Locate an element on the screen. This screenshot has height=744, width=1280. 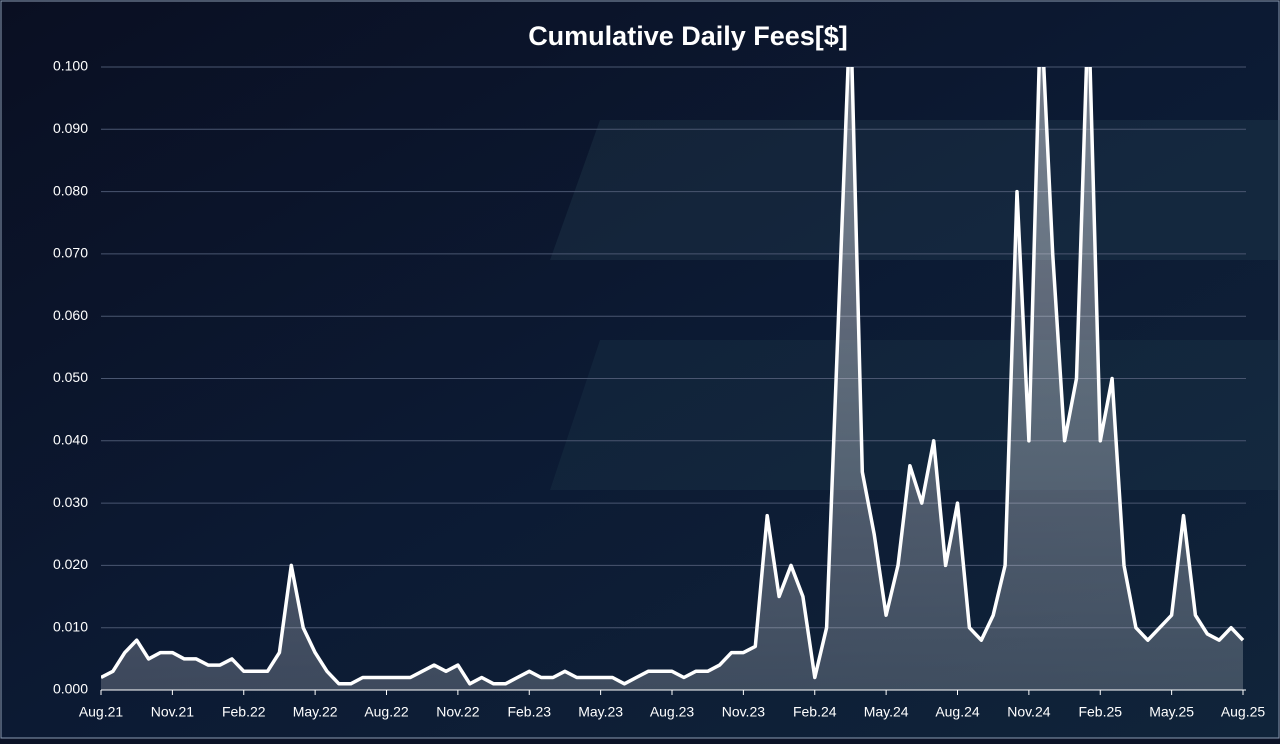
y-tick-label: 0.060 is located at coordinates (70, 315).